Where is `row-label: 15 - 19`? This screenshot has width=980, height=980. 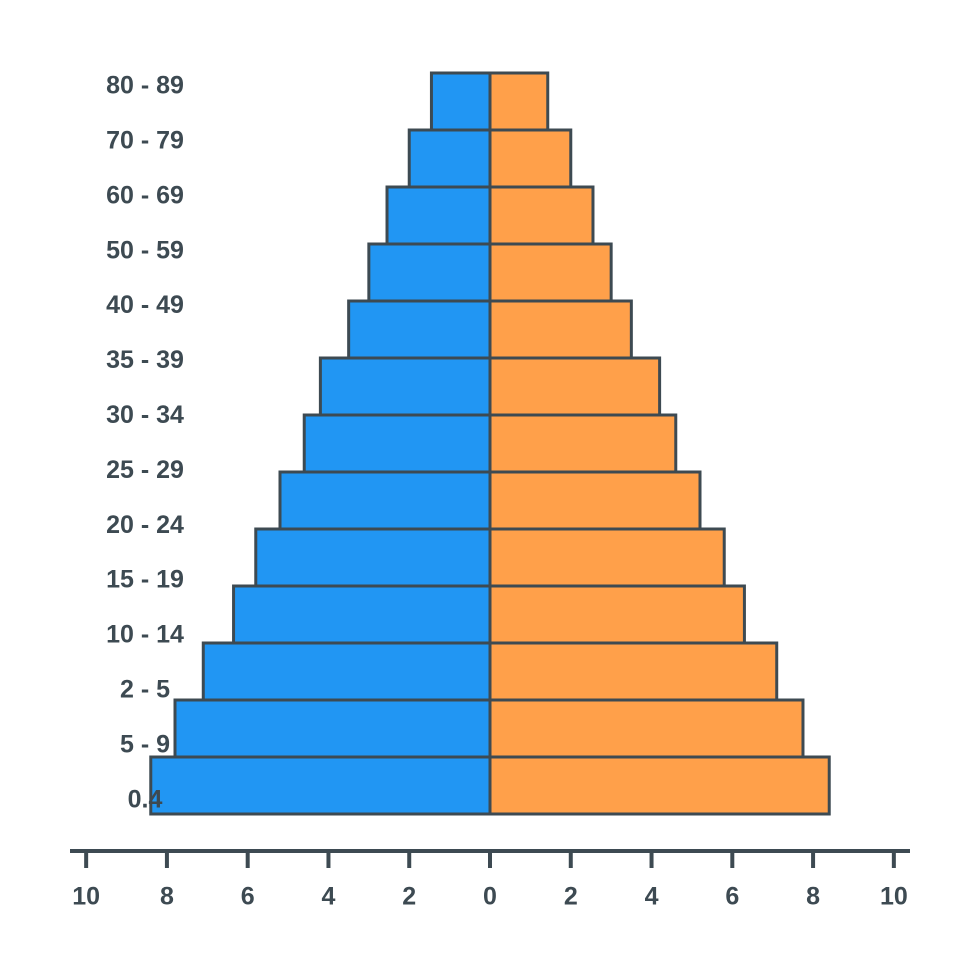 row-label: 15 - 19 is located at coordinates (145, 580).